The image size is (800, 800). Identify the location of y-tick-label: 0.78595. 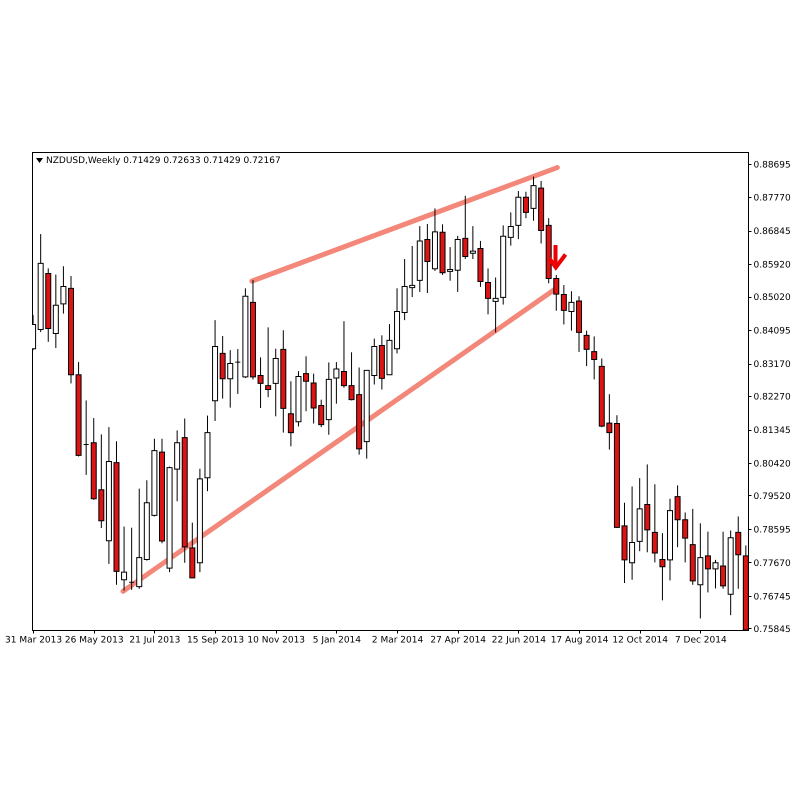
(772, 530).